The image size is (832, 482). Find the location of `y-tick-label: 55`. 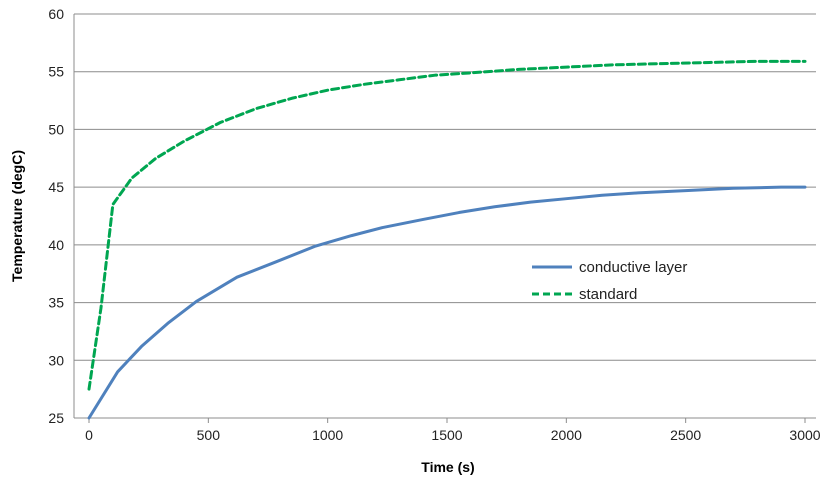

y-tick-label: 55 is located at coordinates (56, 72).